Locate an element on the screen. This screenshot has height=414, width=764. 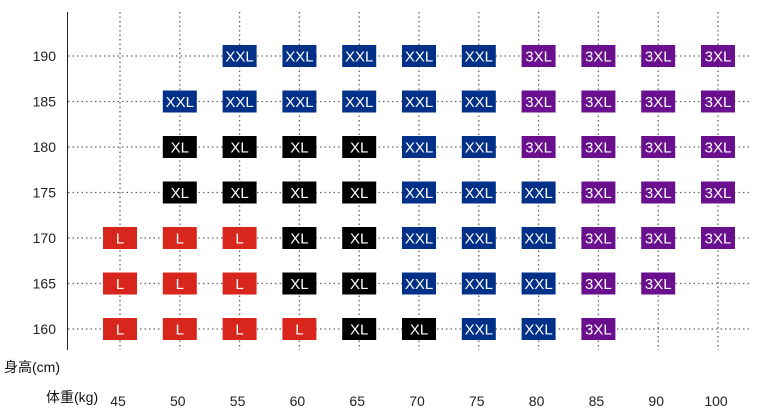
x-tick-label: 70 is located at coordinates (417, 401).